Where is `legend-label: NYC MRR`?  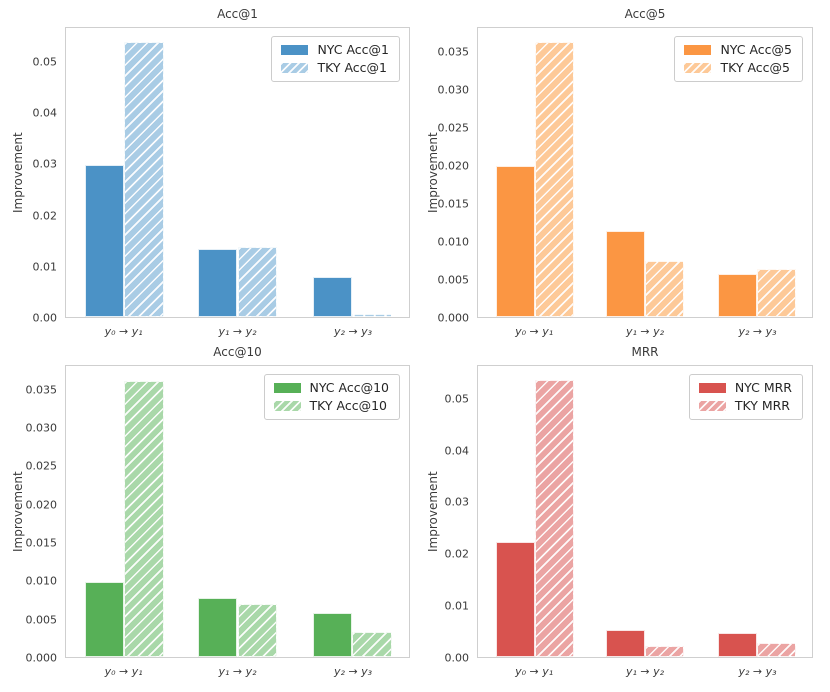 legend-label: NYC MRR is located at coordinates (763, 387).